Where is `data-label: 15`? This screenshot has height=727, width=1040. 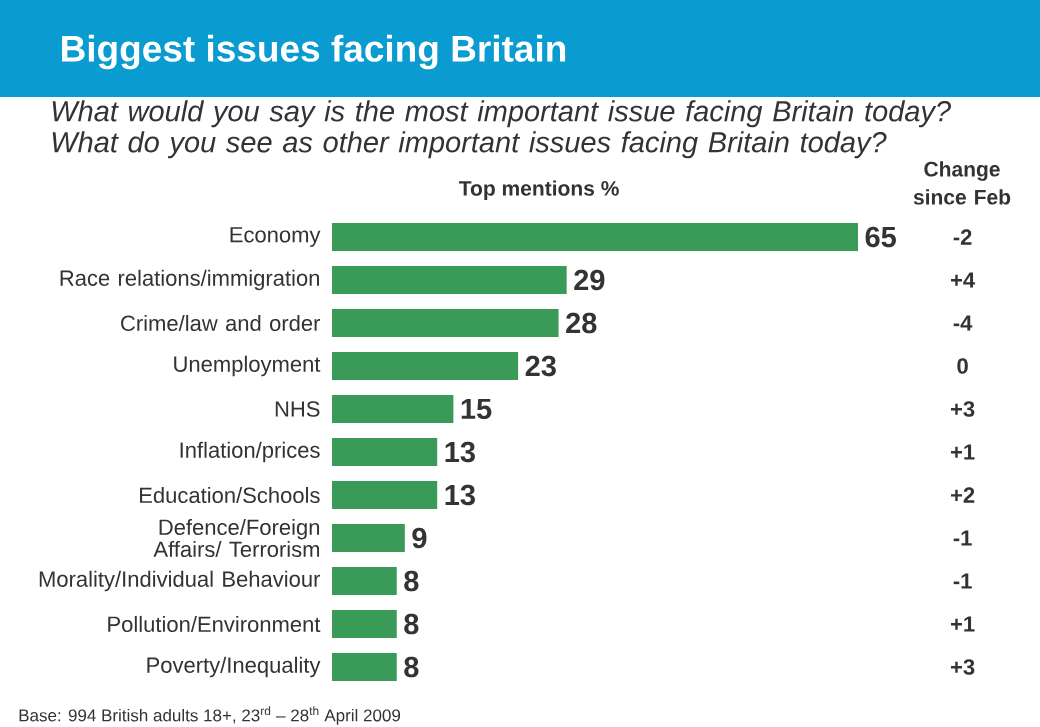 data-label: 15 is located at coordinates (476, 409).